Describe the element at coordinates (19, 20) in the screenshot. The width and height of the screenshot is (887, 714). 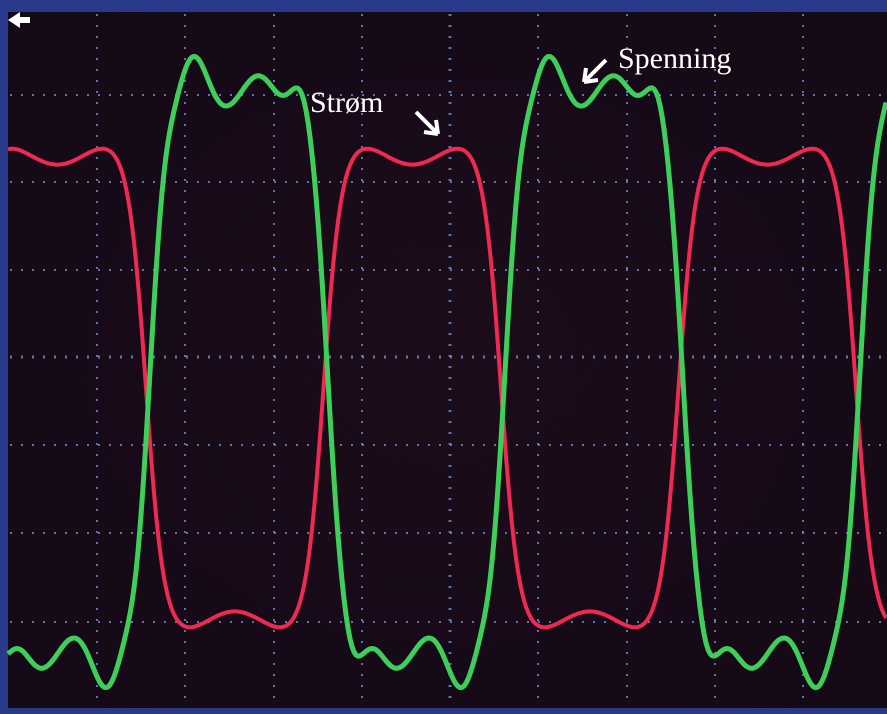
I see `trigger-marker` at that location.